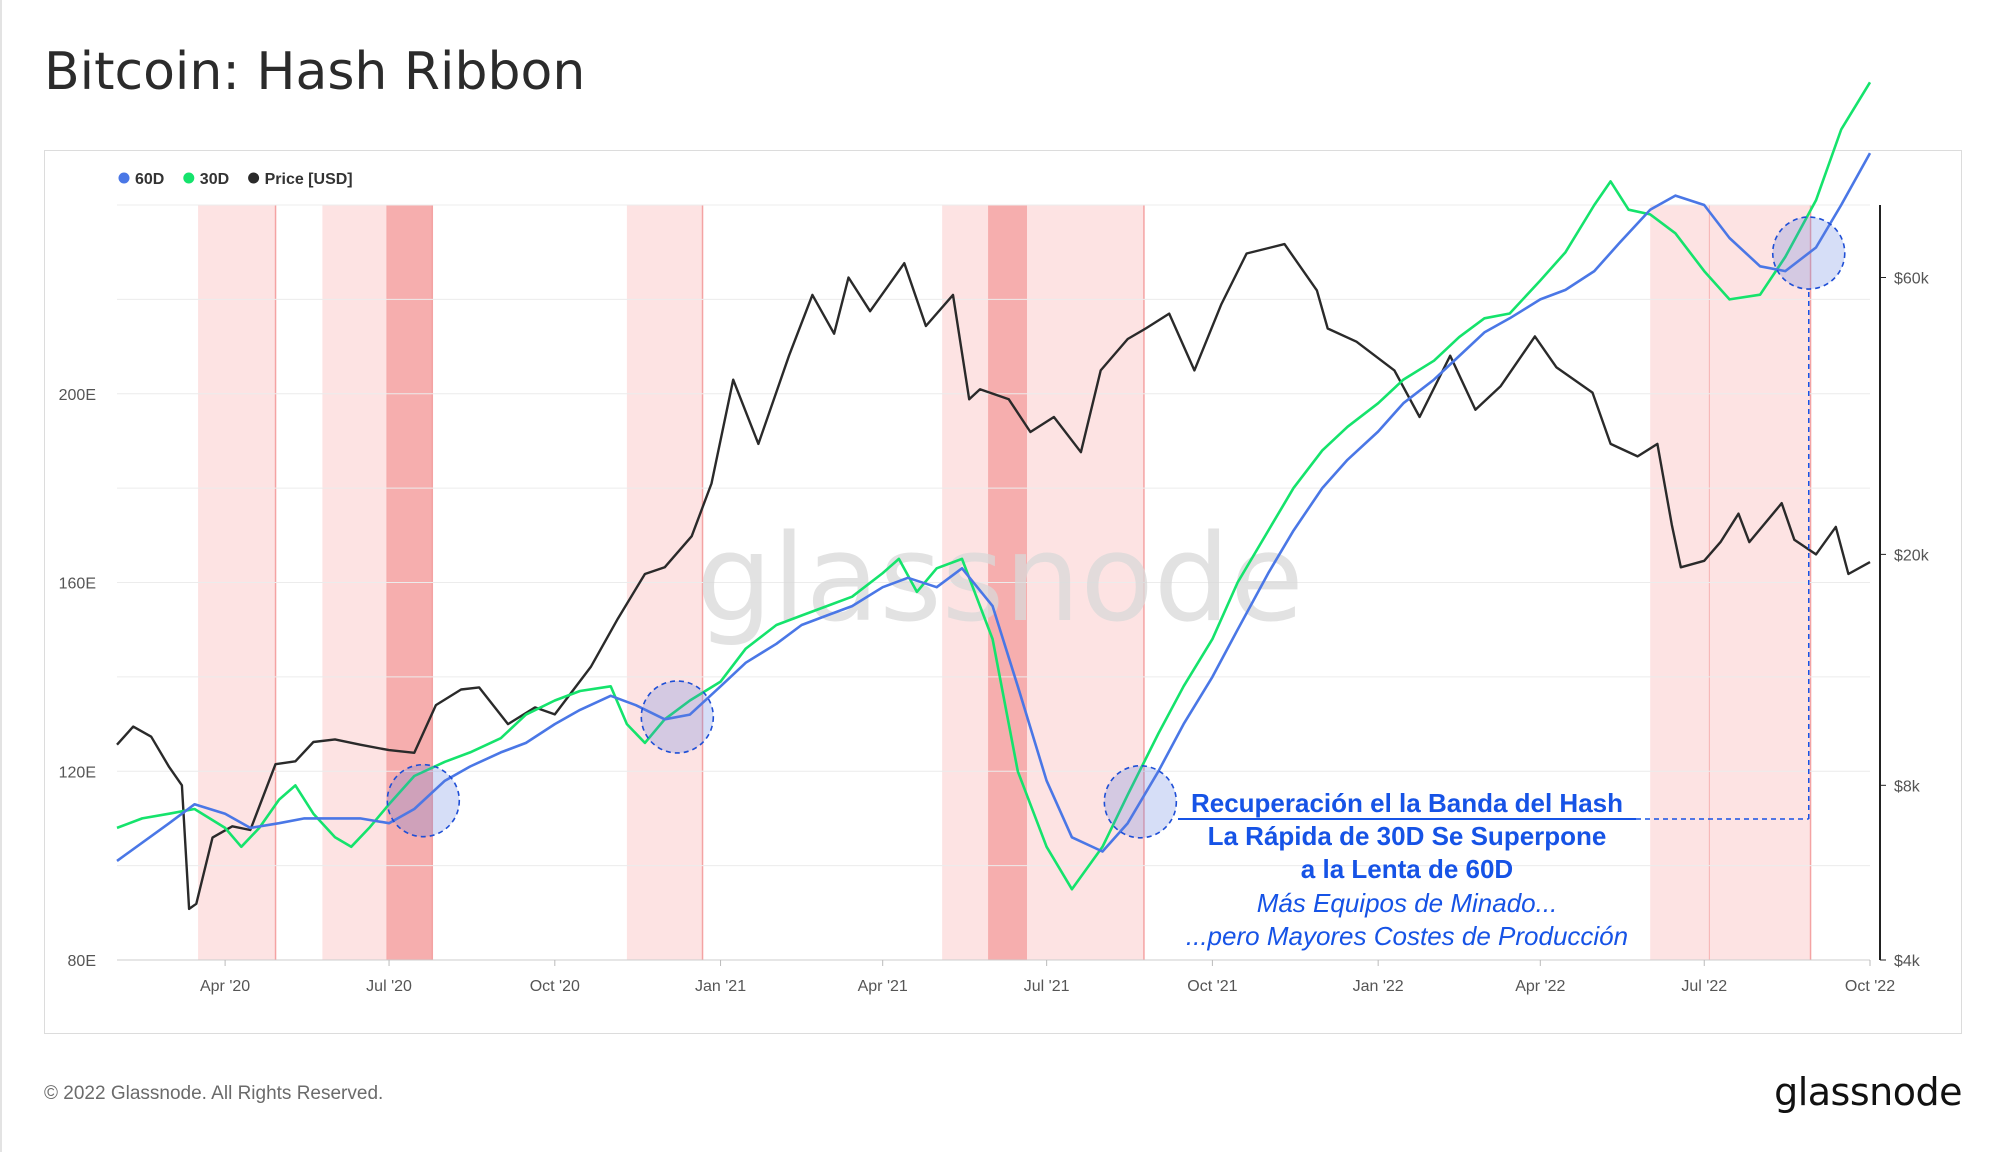 This screenshot has height=1152, width=2000. I want to click on x-tick-label: Jul '20, so click(389, 986).